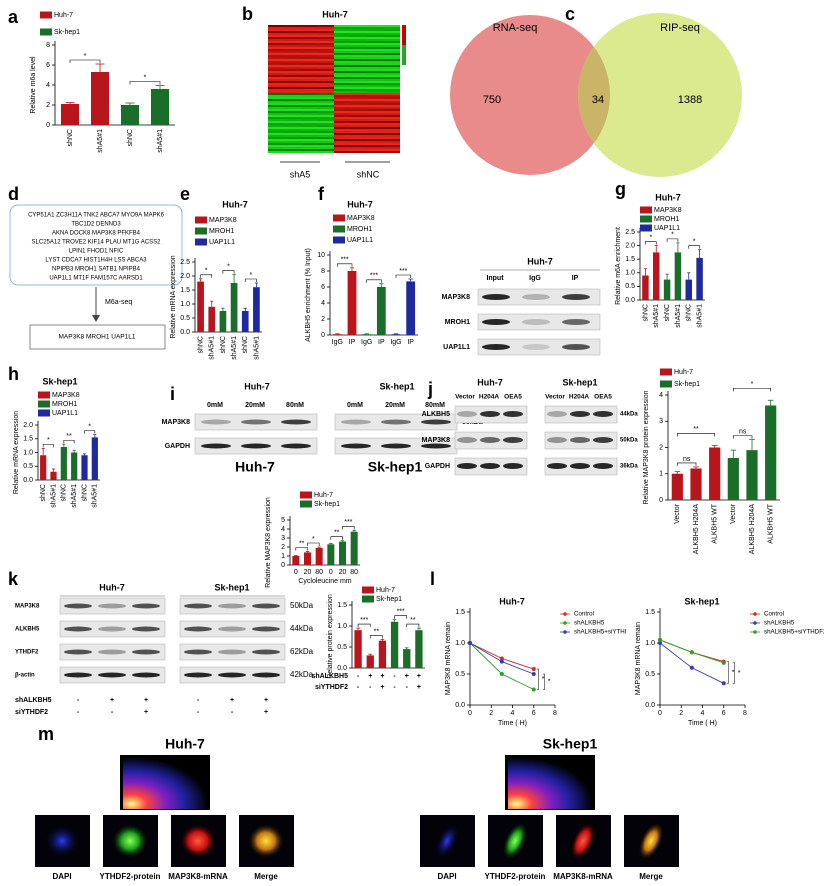  What do you see at coordinates (146, 712) in the screenshot?
I see `treatment-sign: +` at bounding box center [146, 712].